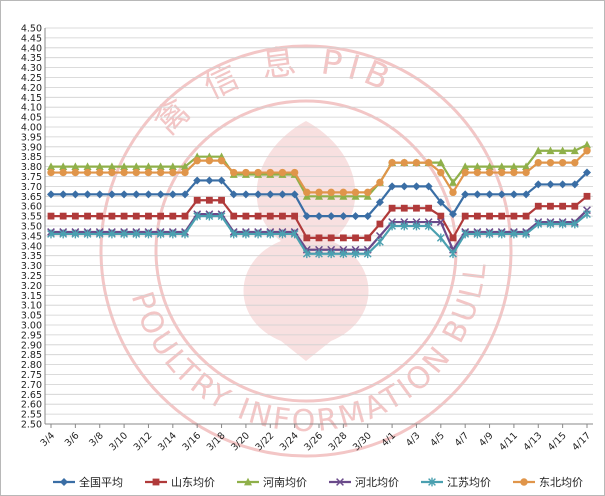  Describe the element at coordinates (364, 482) in the screenshot. I see `legend-item: 河北均价` at that location.